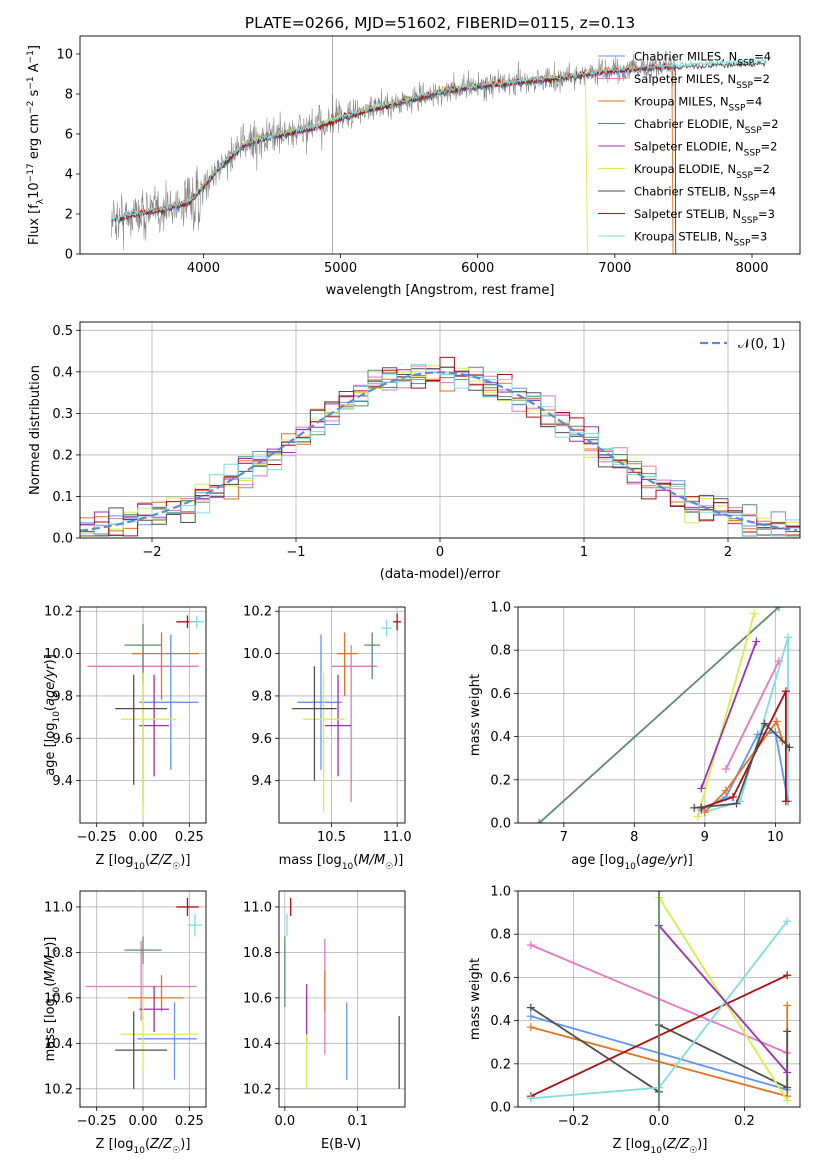 The width and height of the screenshot is (819, 1170). Describe the element at coordinates (705, 837) in the screenshot. I see `x-tick-label: 9` at that location.